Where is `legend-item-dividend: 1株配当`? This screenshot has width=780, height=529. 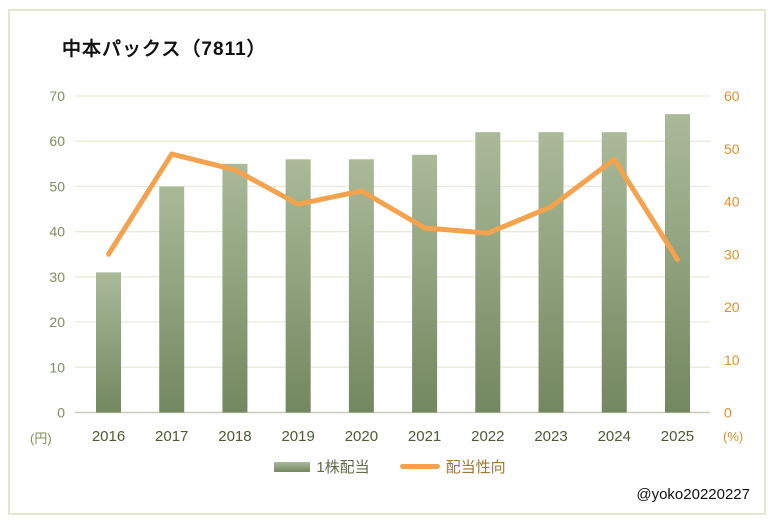 legend-item-dividend: 1株配当 is located at coordinates (322, 466).